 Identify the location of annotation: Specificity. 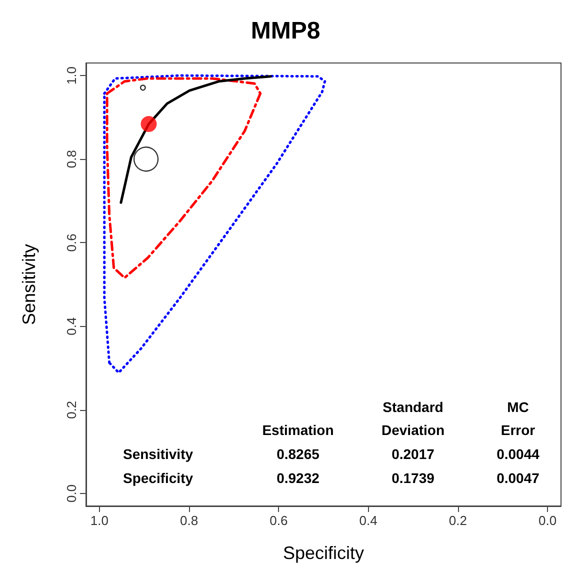
(158, 478).